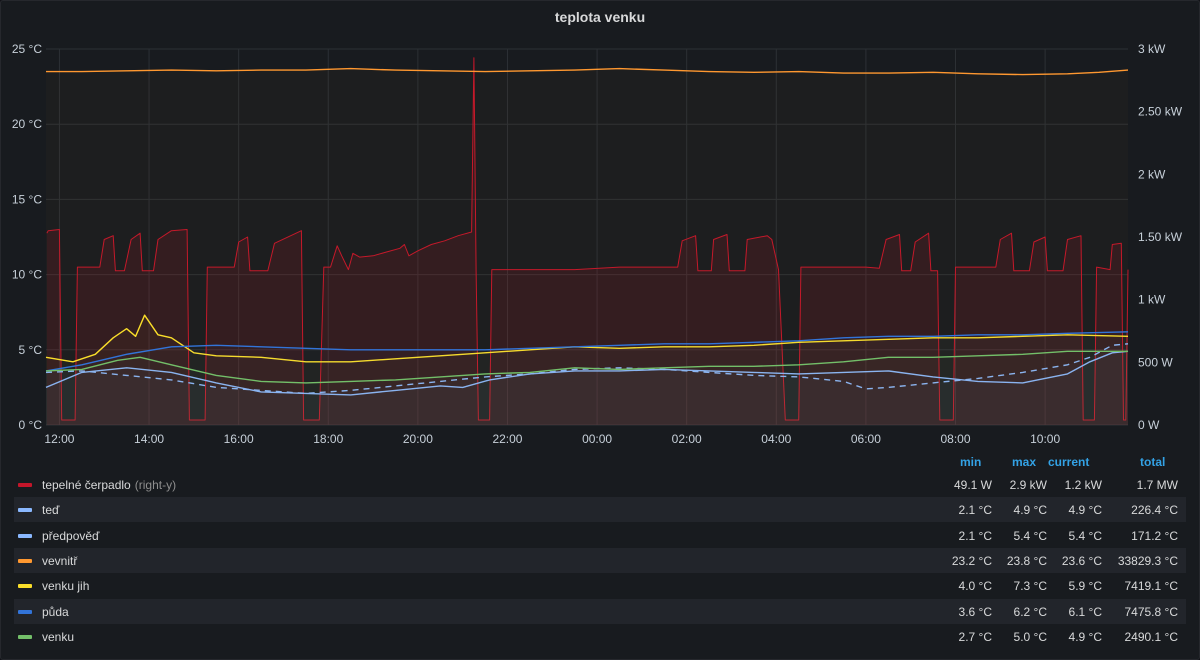 The height and width of the screenshot is (660, 1200). What do you see at coordinates (687, 439) in the screenshot?
I see `x-tick-label: 02:00` at bounding box center [687, 439].